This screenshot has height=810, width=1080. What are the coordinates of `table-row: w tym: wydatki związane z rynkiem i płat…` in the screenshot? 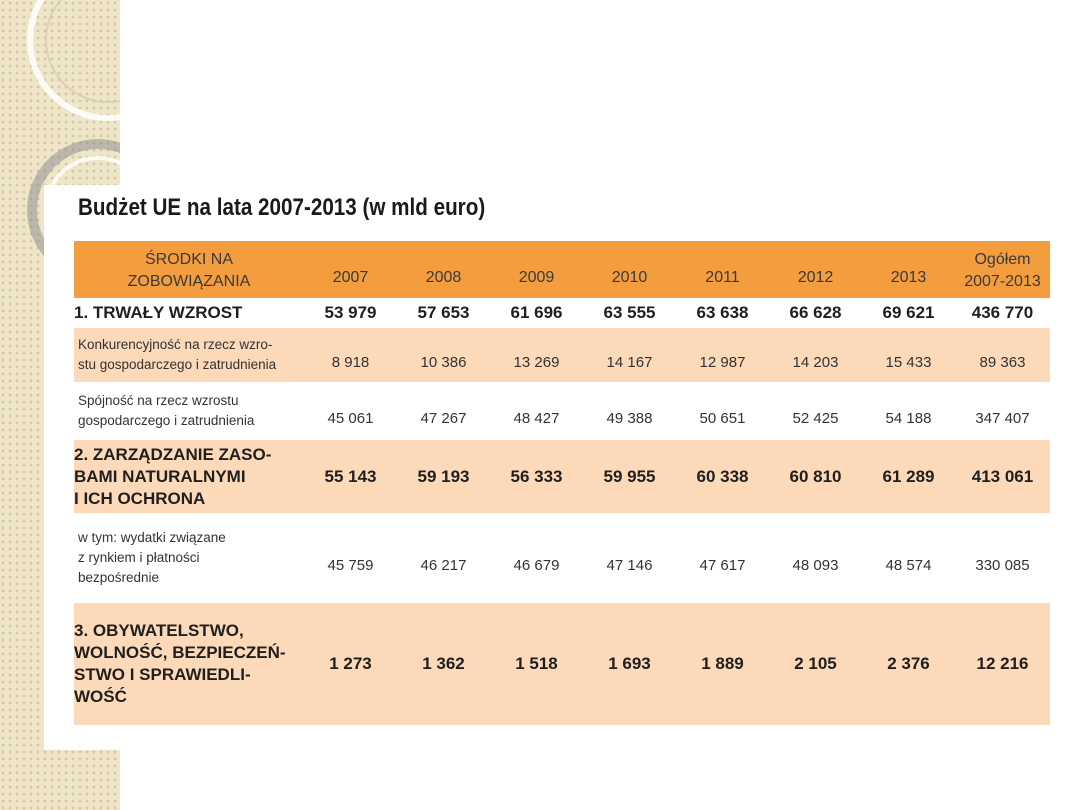 It's located at (562, 558).